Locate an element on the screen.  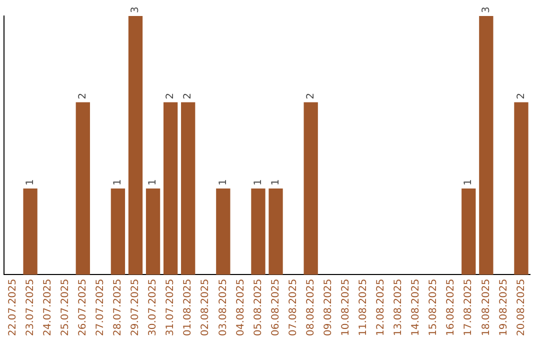
x-tick-label: 04.08.2025 is located at coordinates (240, 307).